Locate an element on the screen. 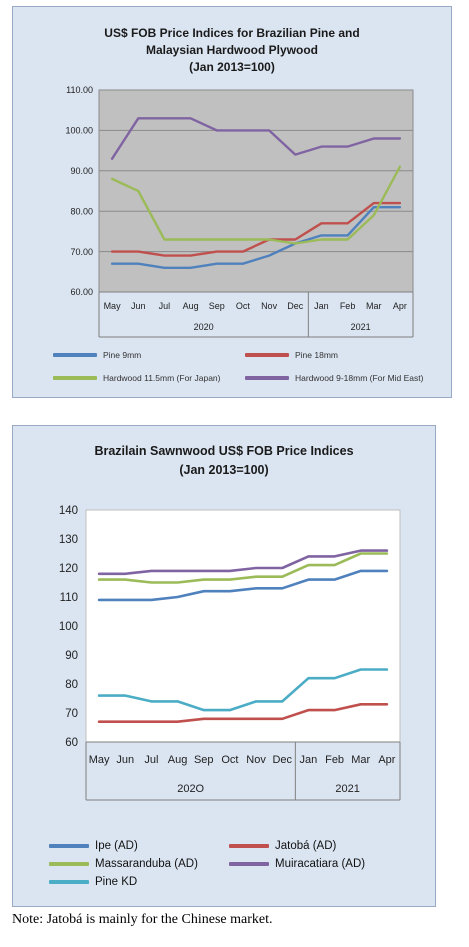 This screenshot has height=947, width=469. legend-swatch-hardwood-japan is located at coordinates (75, 378).